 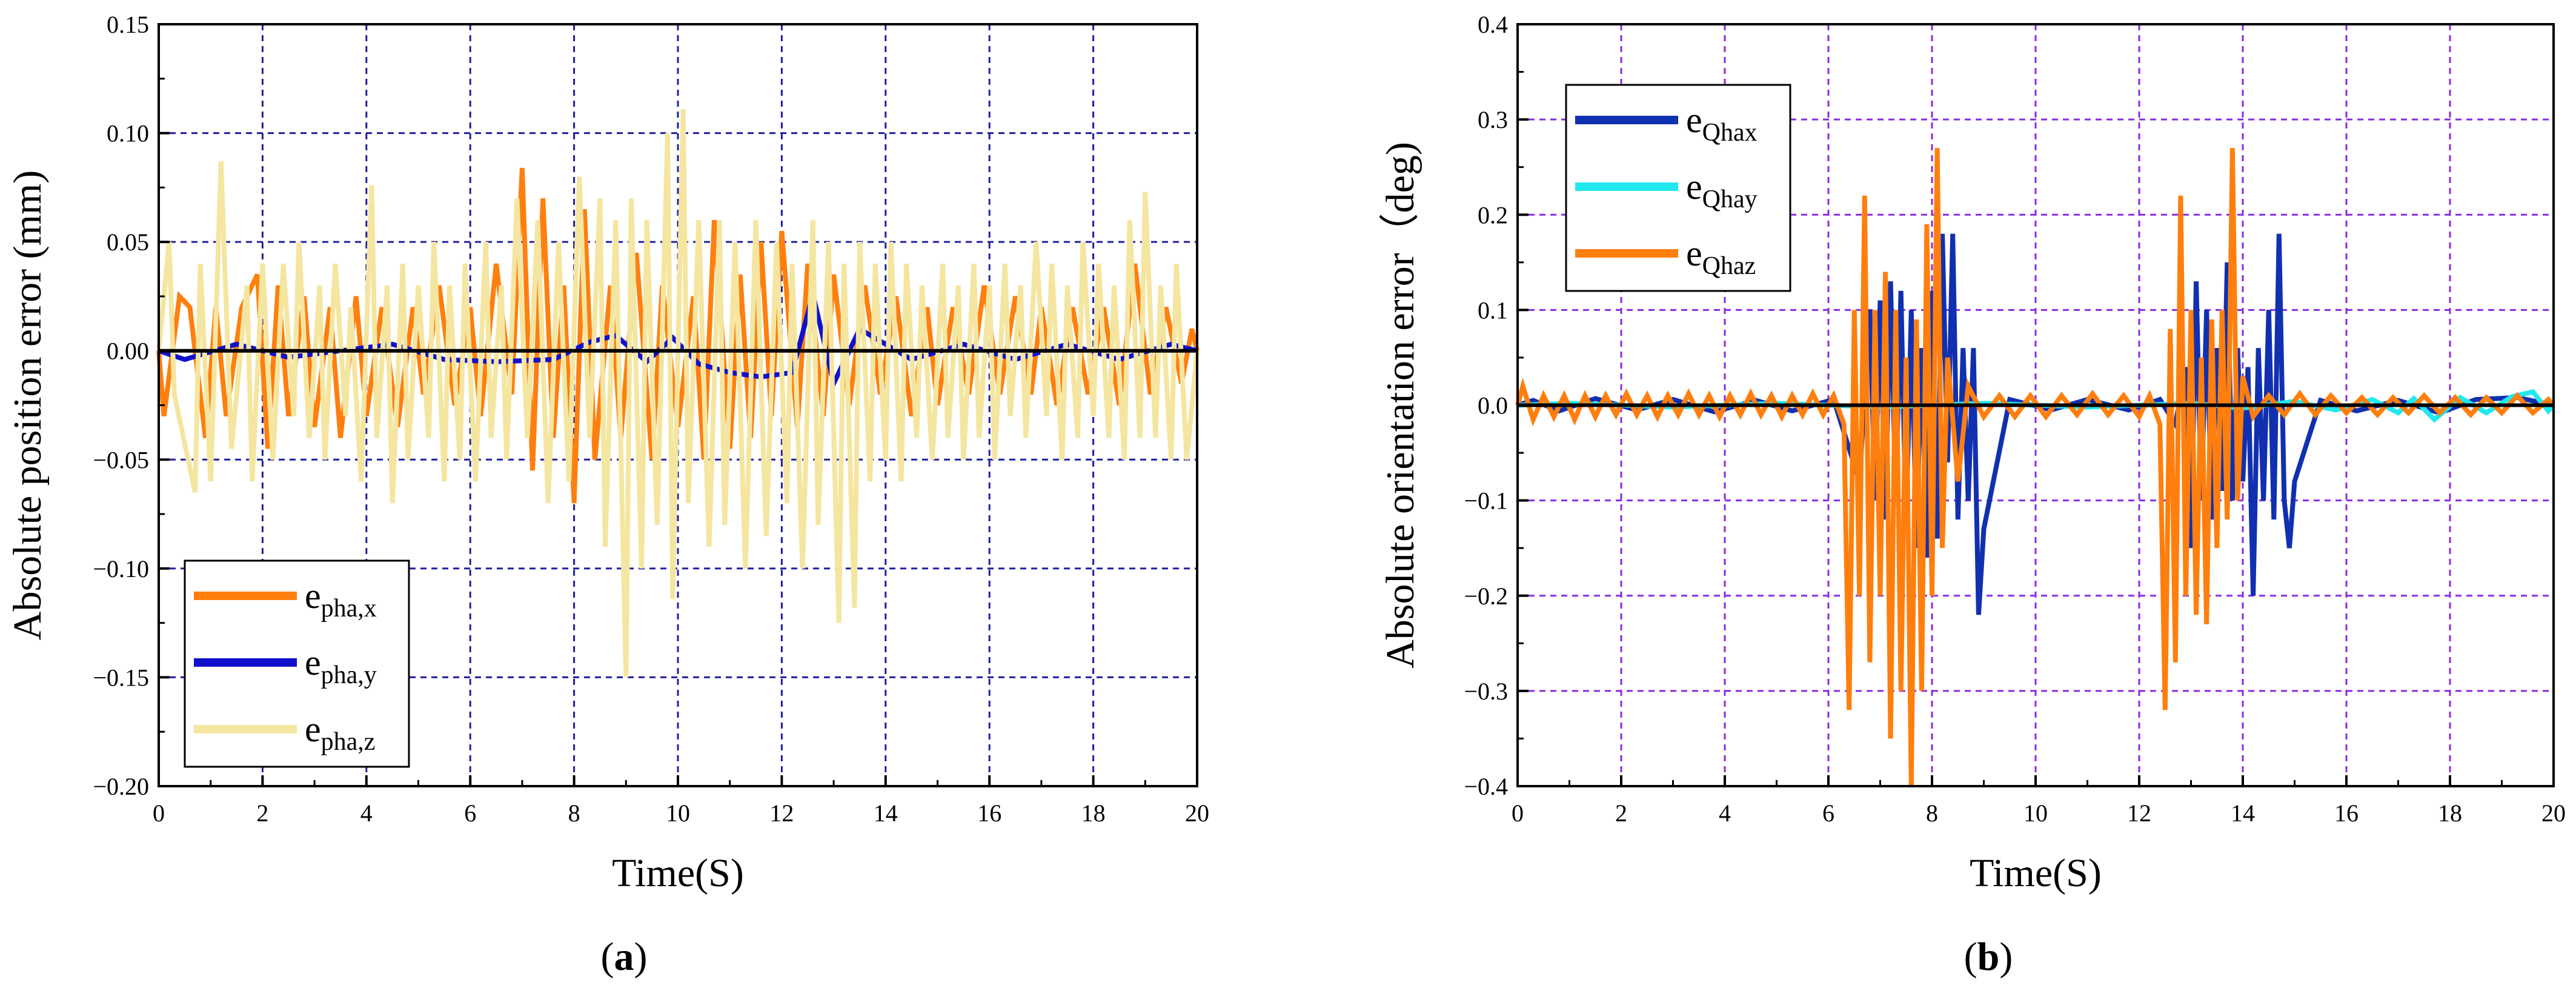 What do you see at coordinates (1197, 813) in the screenshot?
I see `panel-a-x-tick-label: 20` at bounding box center [1197, 813].